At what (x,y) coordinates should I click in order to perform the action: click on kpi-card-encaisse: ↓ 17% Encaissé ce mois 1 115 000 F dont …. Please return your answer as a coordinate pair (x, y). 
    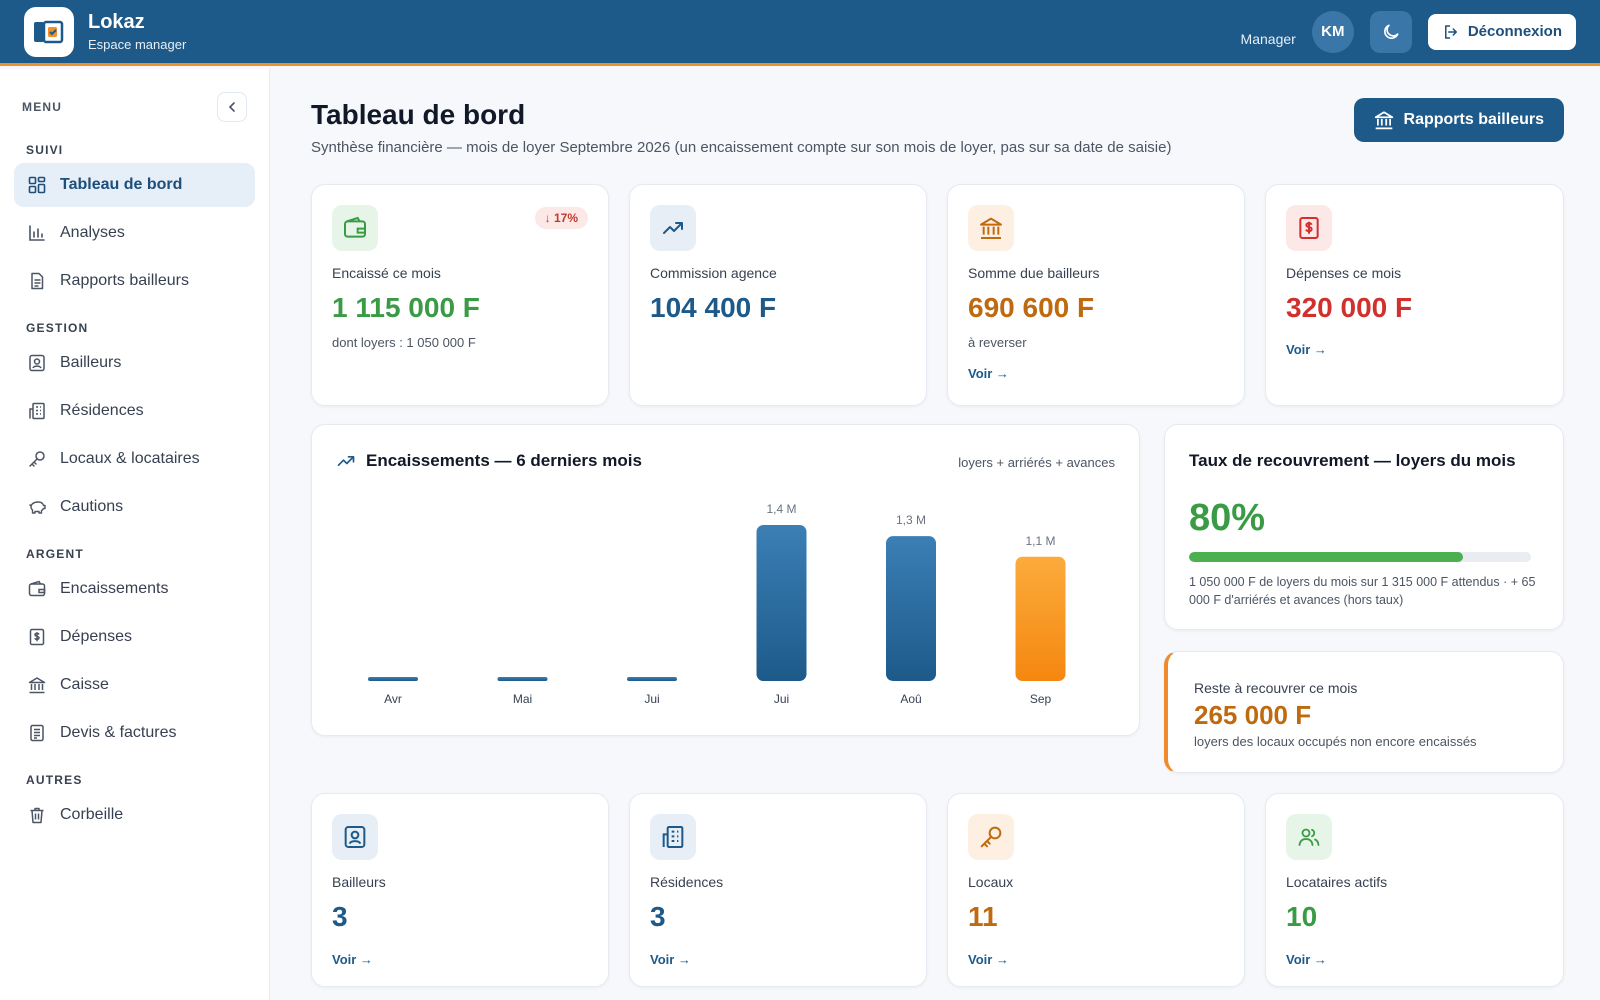
    Looking at the image, I should click on (460, 295).